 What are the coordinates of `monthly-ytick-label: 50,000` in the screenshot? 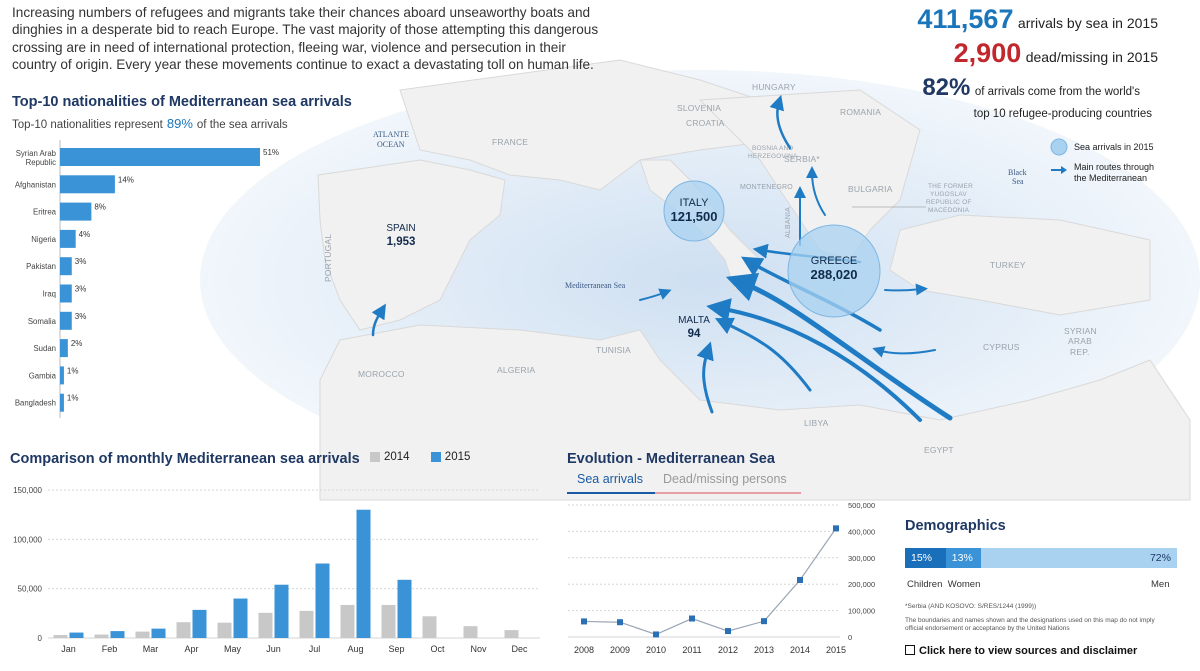 It's located at (30, 589).